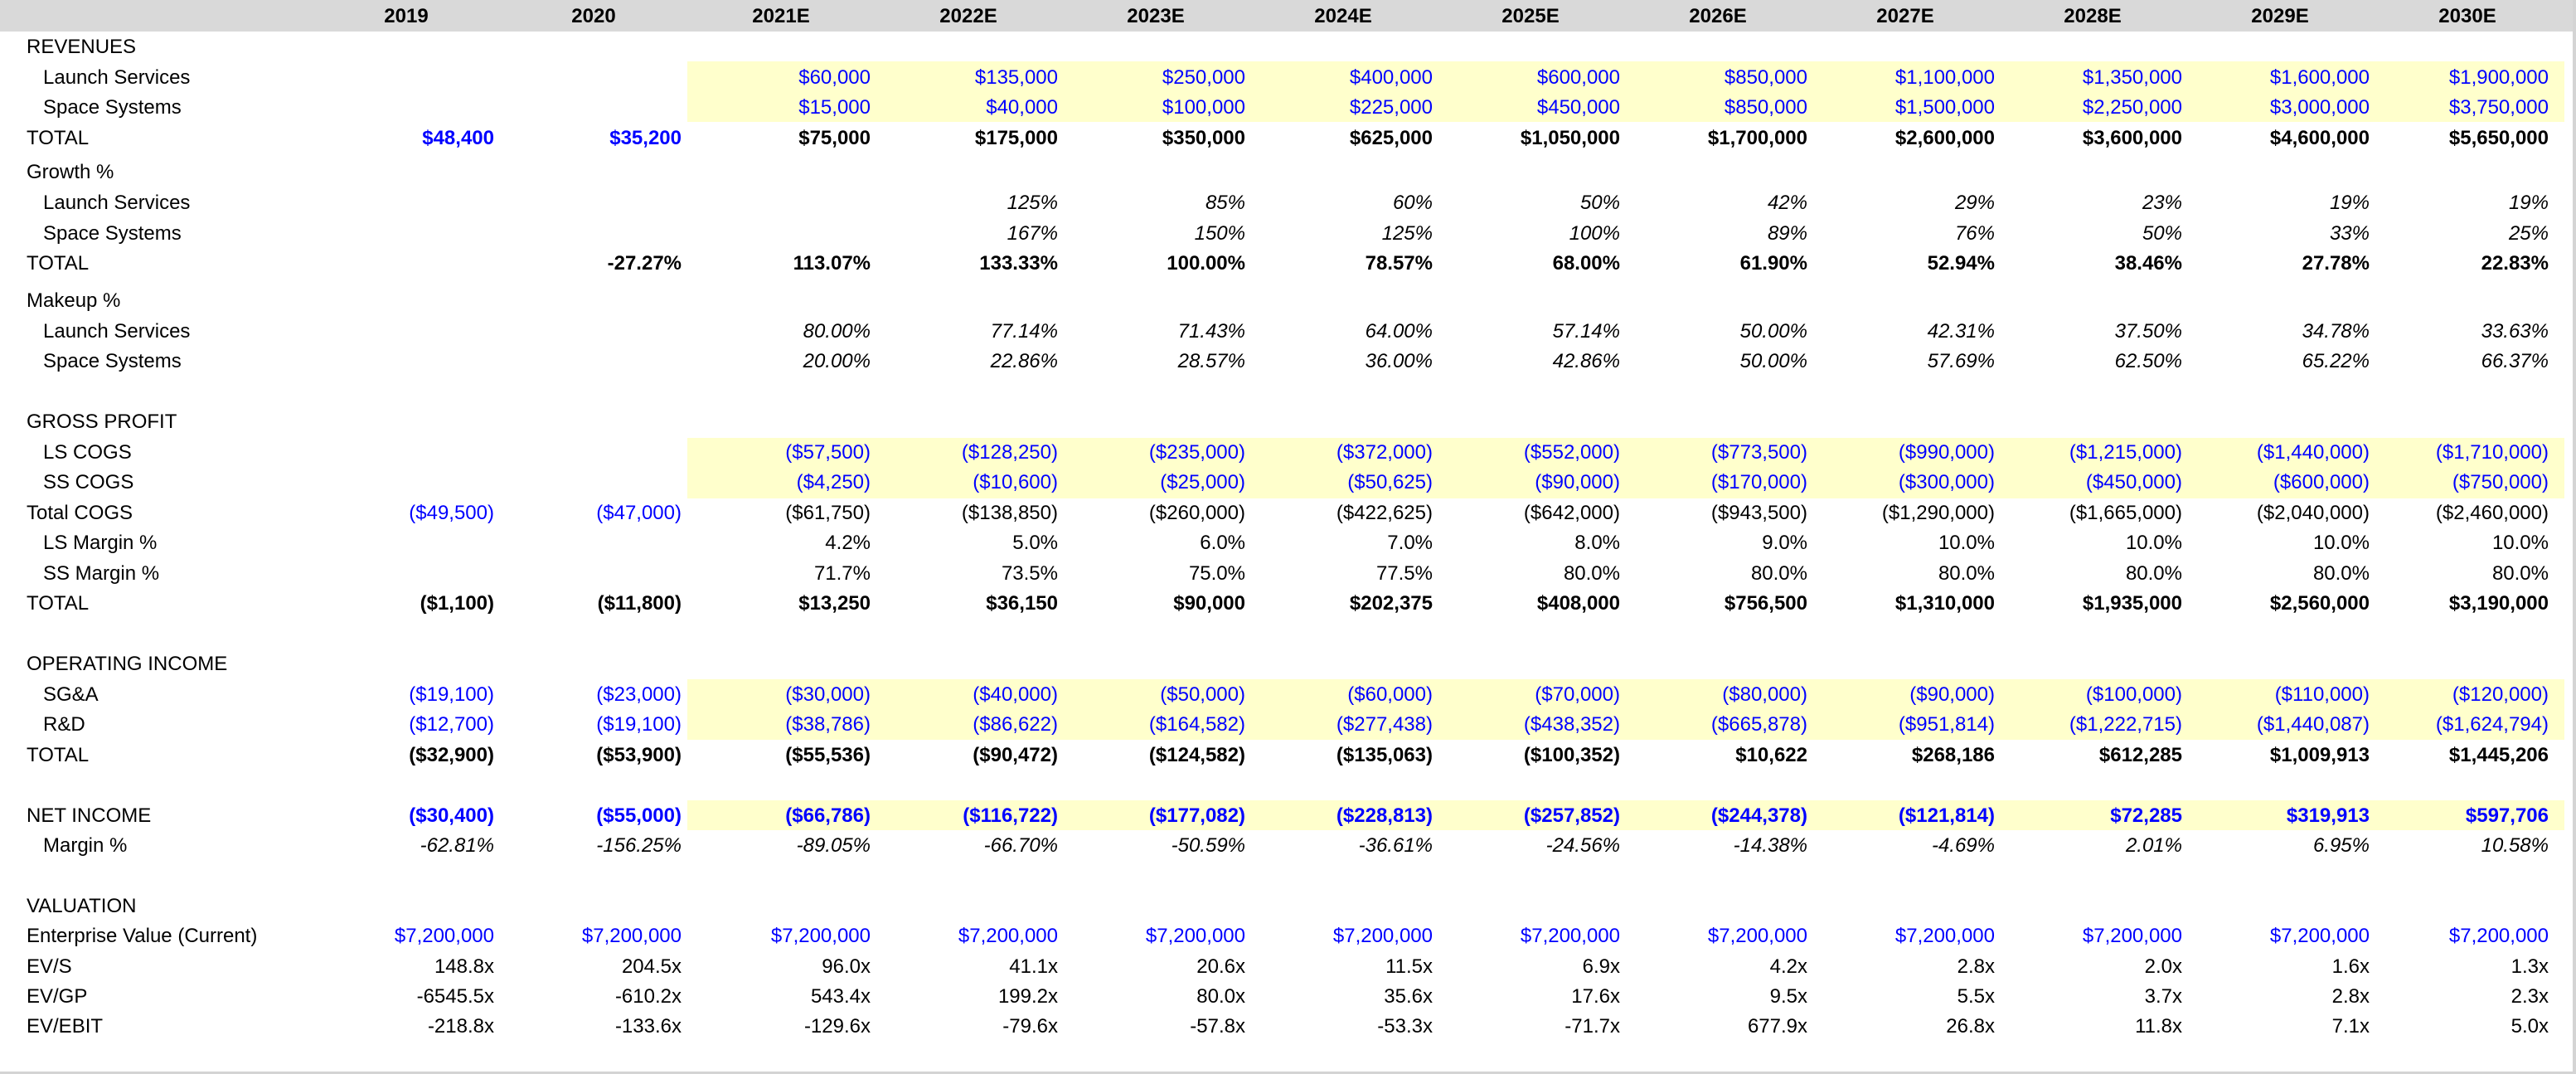 Image resolution: width=2576 pixels, height=1074 pixels. Describe the element at coordinates (1963, 845) in the screenshot. I see `cell-net-margin-2027e: -4.69%` at that location.